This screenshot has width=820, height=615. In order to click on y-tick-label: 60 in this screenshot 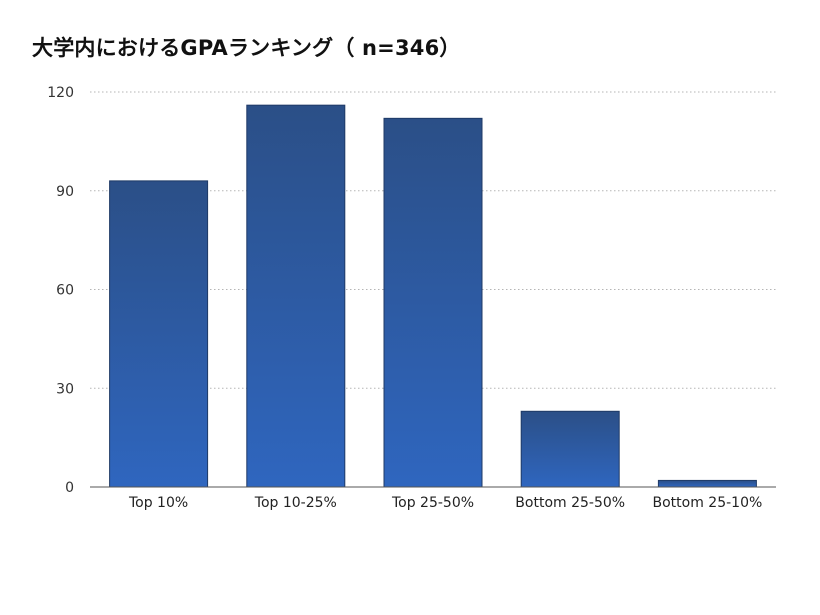, I will do `click(65, 291)`.